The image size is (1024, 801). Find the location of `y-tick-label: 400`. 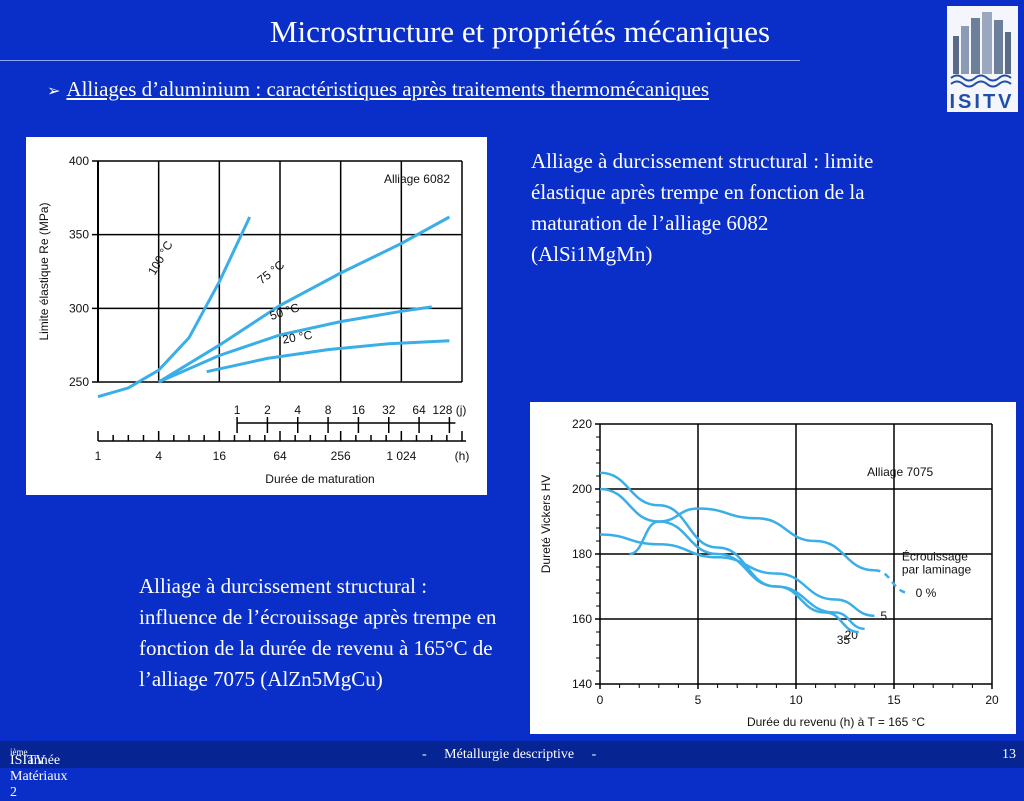

y-tick-label: 400 is located at coordinates (79, 161).